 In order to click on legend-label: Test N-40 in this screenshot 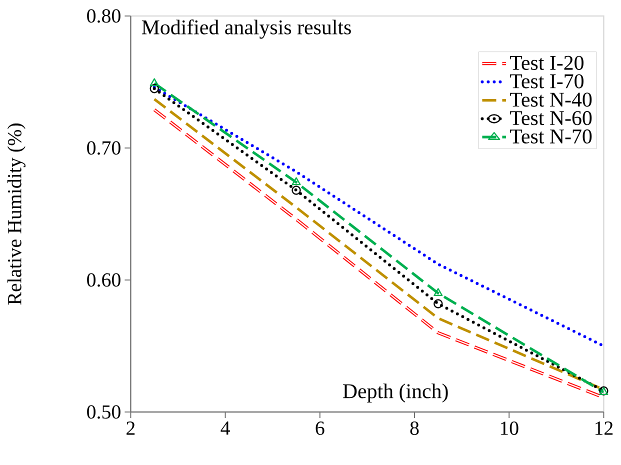, I will do `click(551, 99)`.